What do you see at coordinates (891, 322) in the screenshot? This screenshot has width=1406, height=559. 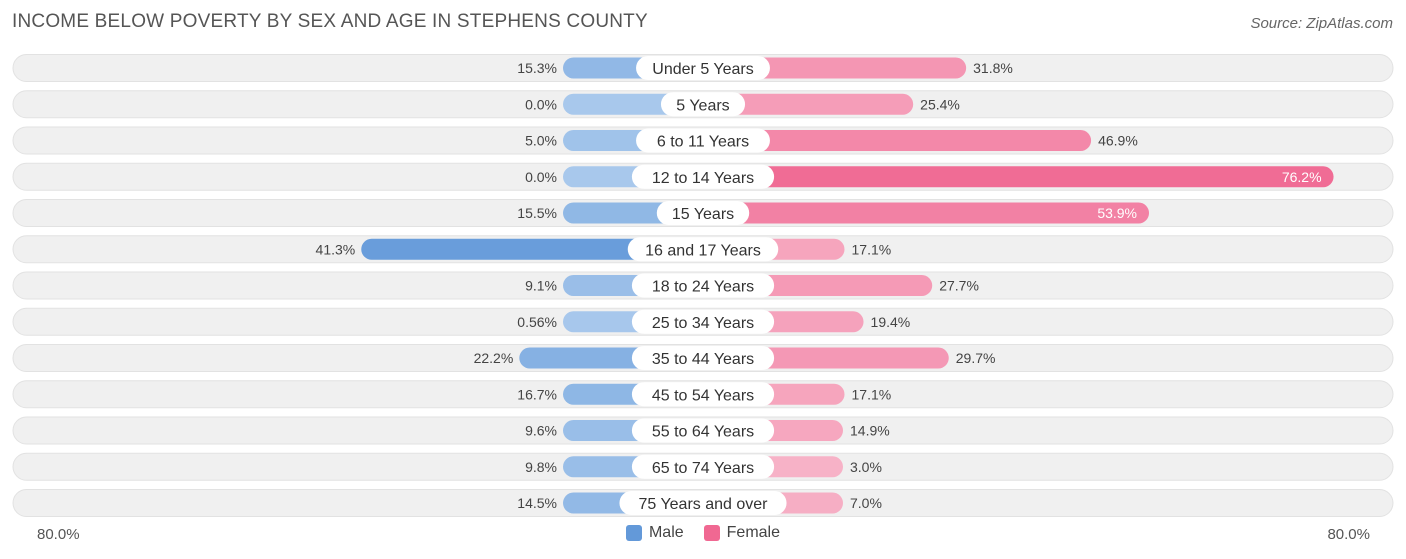 I see `female-value-label: 19.4%` at bounding box center [891, 322].